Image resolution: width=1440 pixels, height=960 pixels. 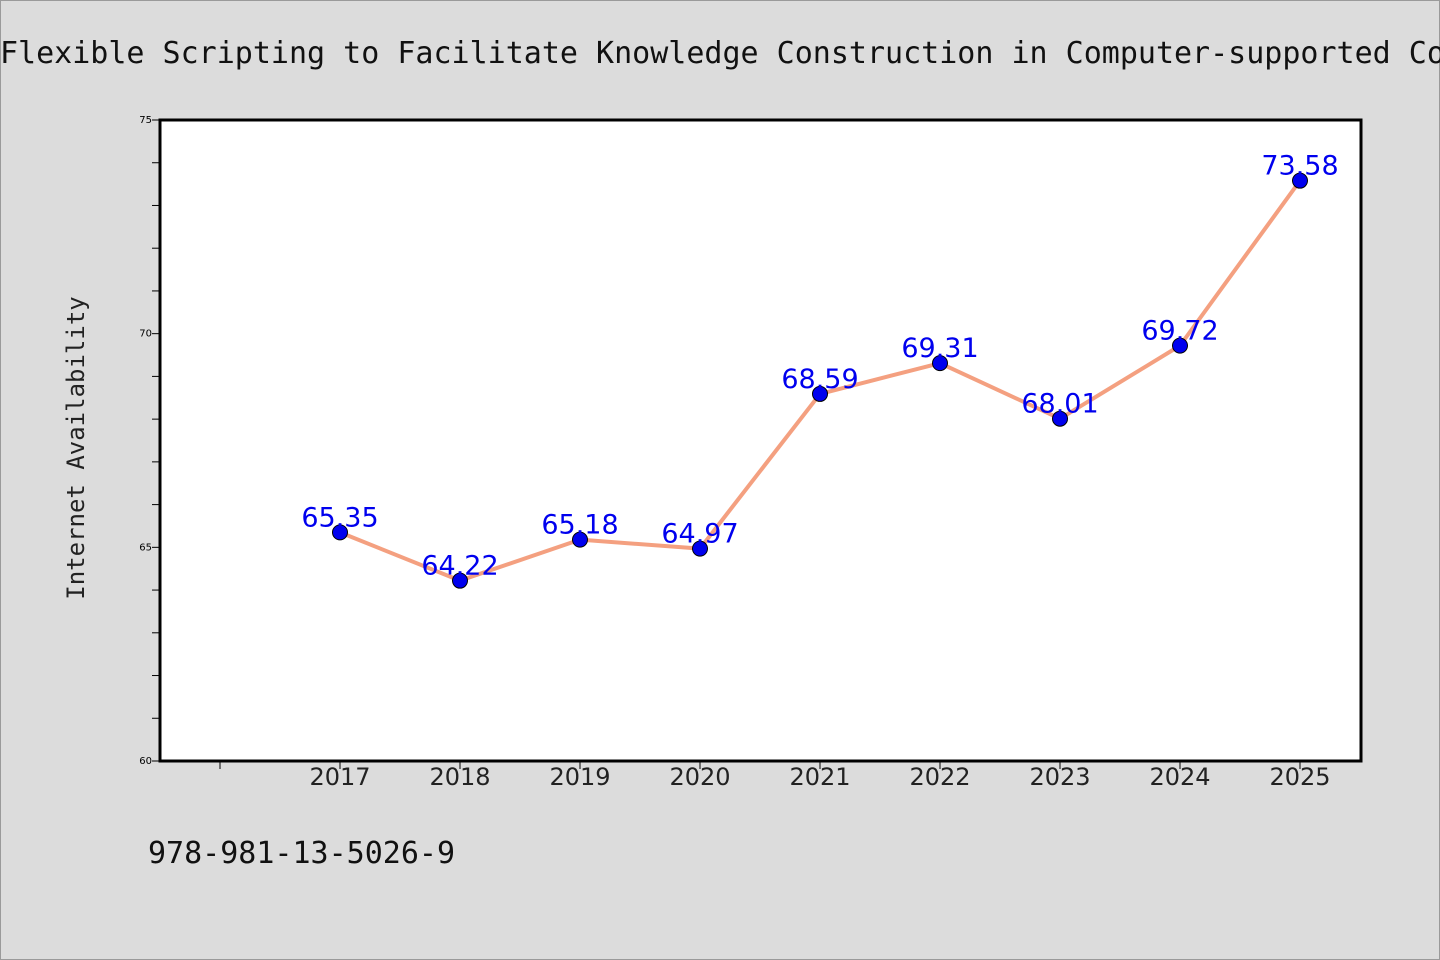 I want to click on y-tick-label: 60, so click(x=145, y=761).